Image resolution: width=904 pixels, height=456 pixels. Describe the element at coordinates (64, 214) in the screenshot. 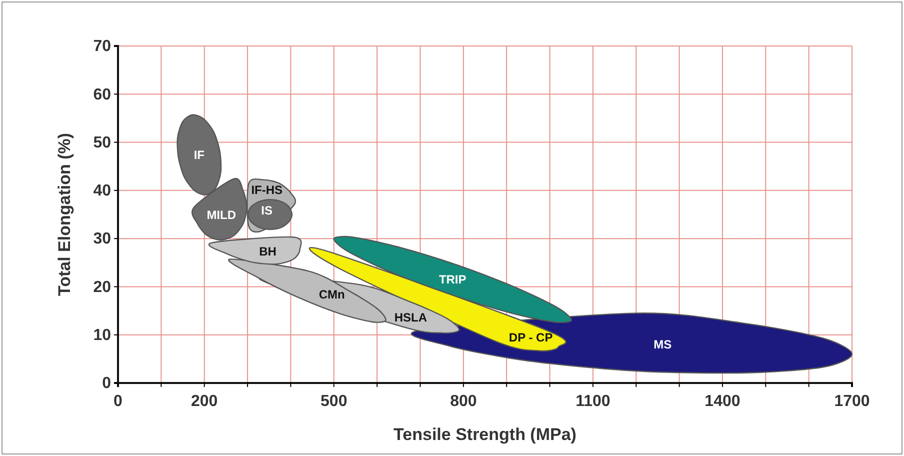

I see `y-axis-title: Total Elongation (%)` at that location.